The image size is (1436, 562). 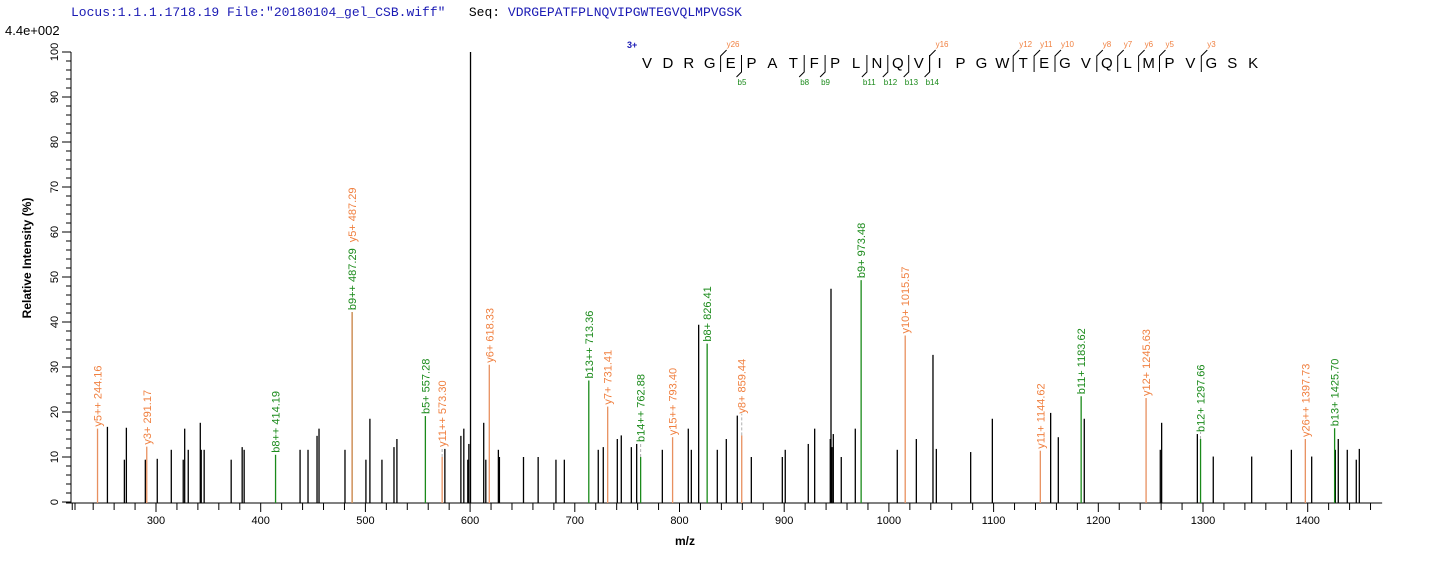 What do you see at coordinates (1253, 63) in the screenshot?
I see `residue-letter: K` at bounding box center [1253, 63].